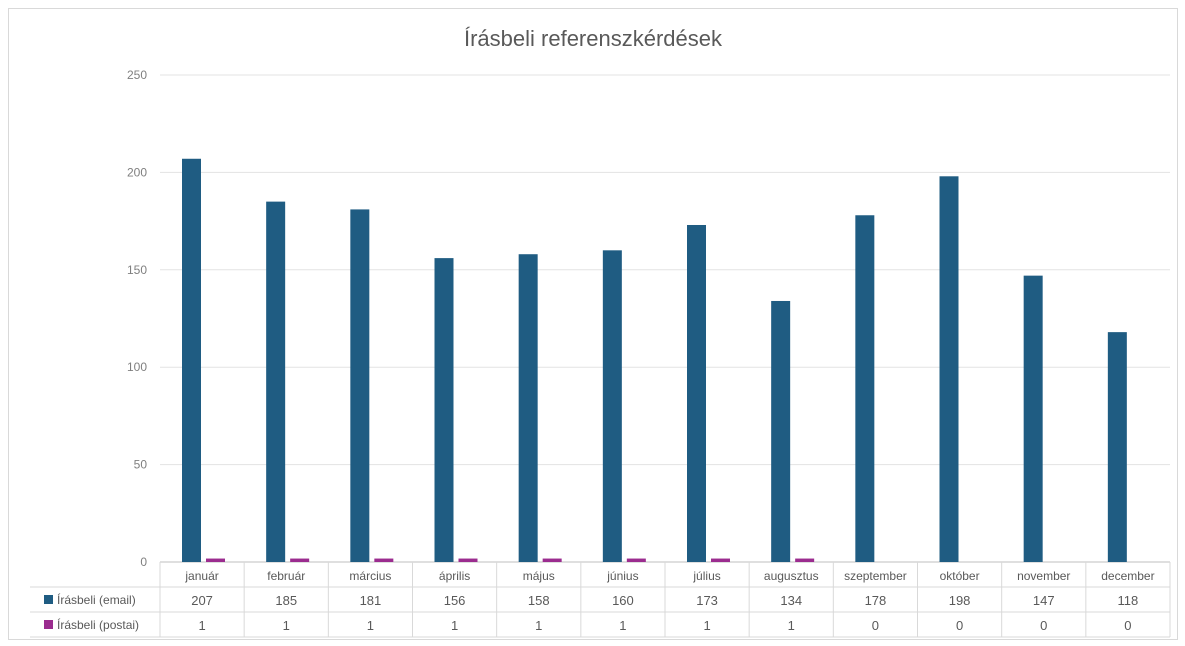  I want to click on x-tick-label: március, so click(370, 576).